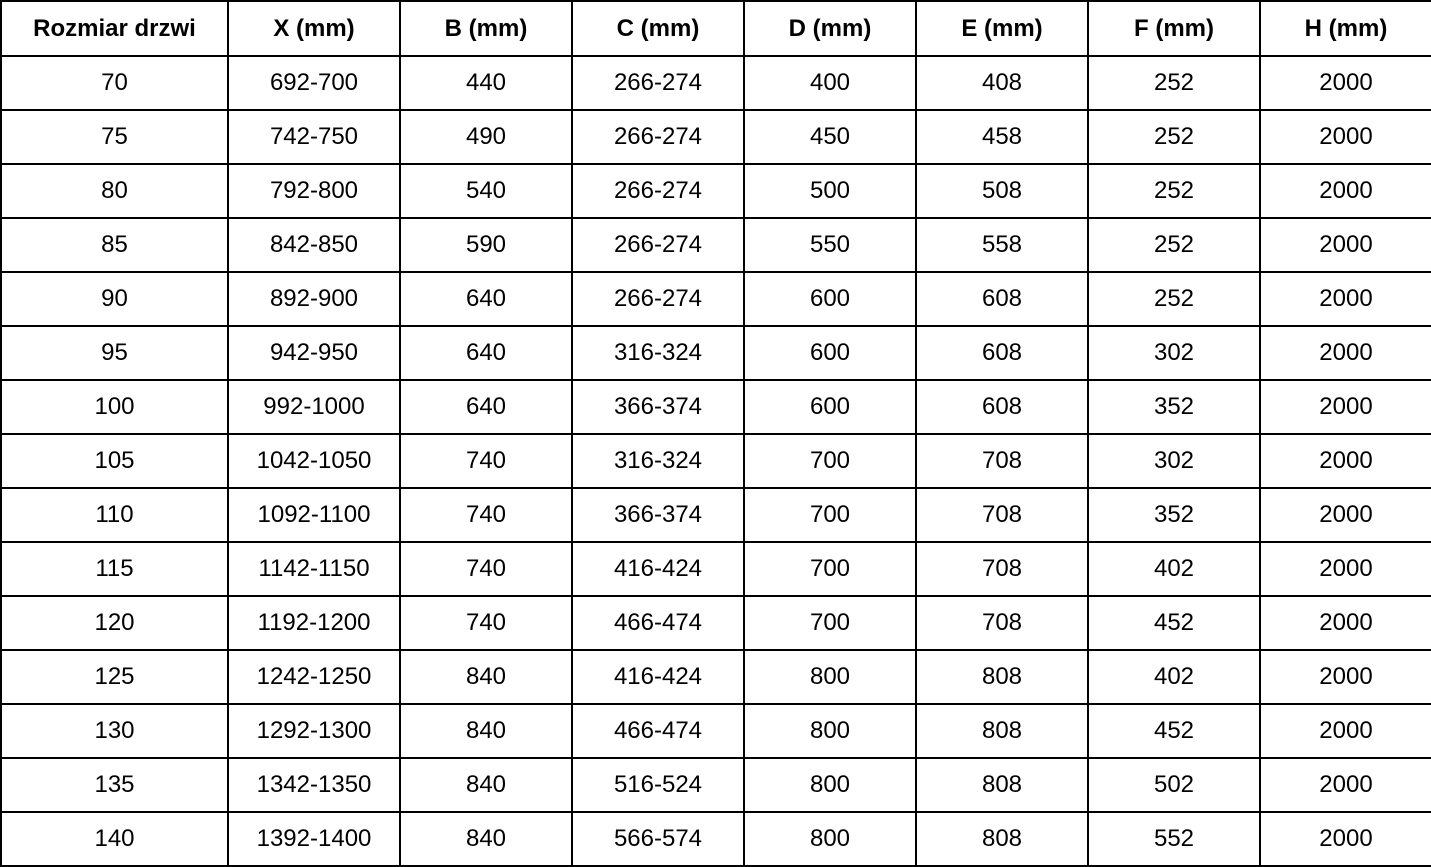 The image size is (1431, 867). Describe the element at coordinates (486, 83) in the screenshot. I see `dimension-cell: 440` at that location.